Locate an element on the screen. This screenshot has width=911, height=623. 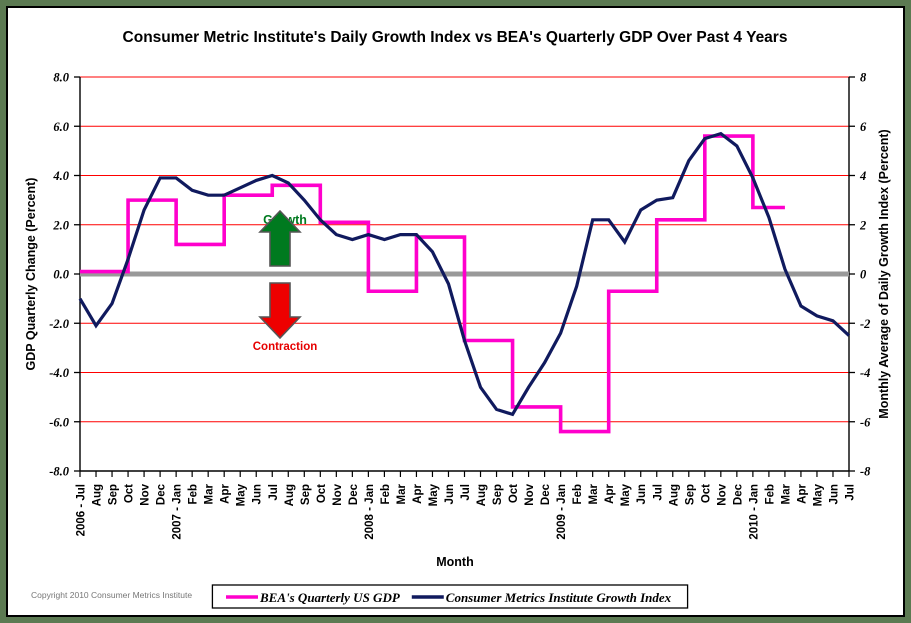
y-tick-label-left: -8.0 is located at coordinates (59, 472).